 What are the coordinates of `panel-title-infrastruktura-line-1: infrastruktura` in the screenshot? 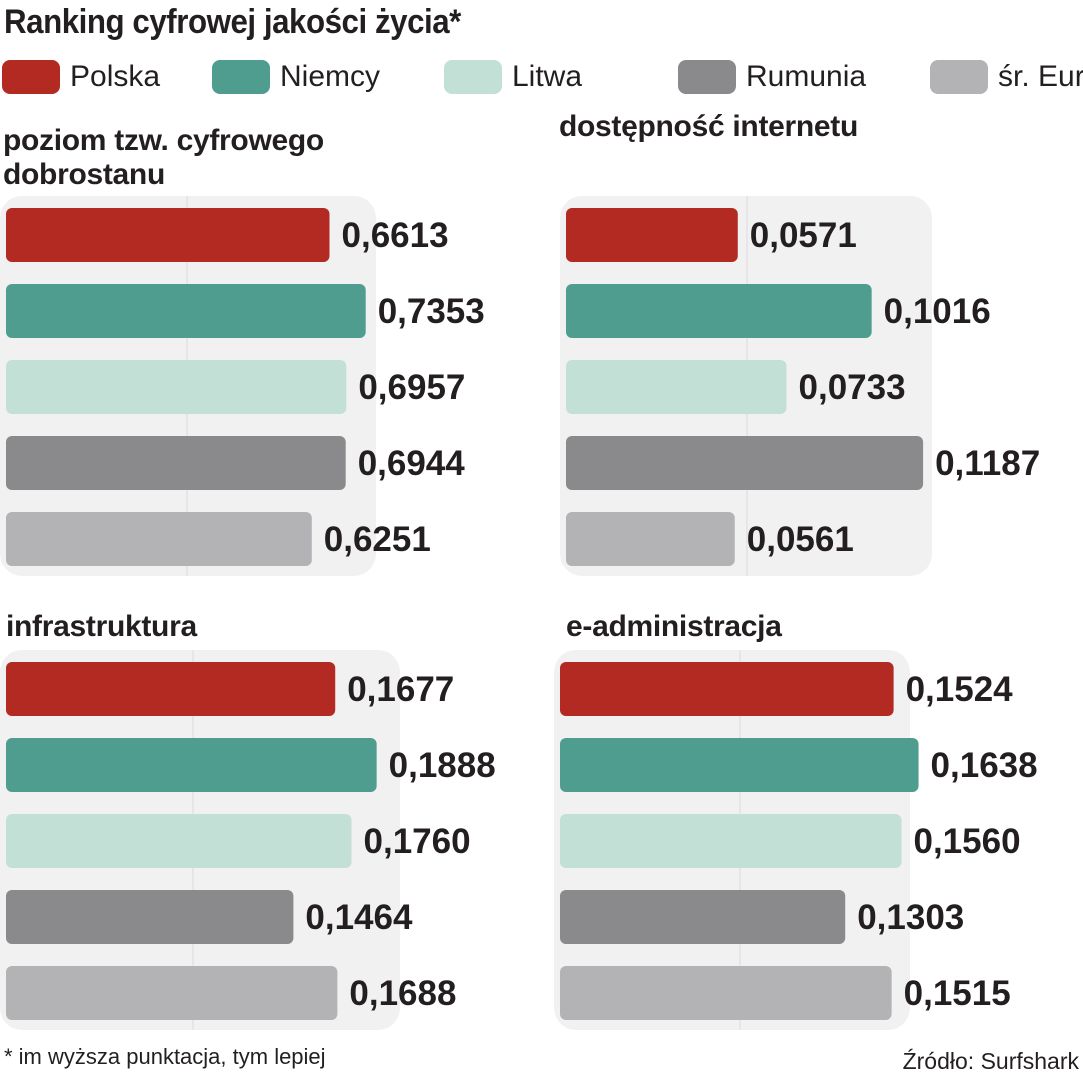 It's located at (101, 626).